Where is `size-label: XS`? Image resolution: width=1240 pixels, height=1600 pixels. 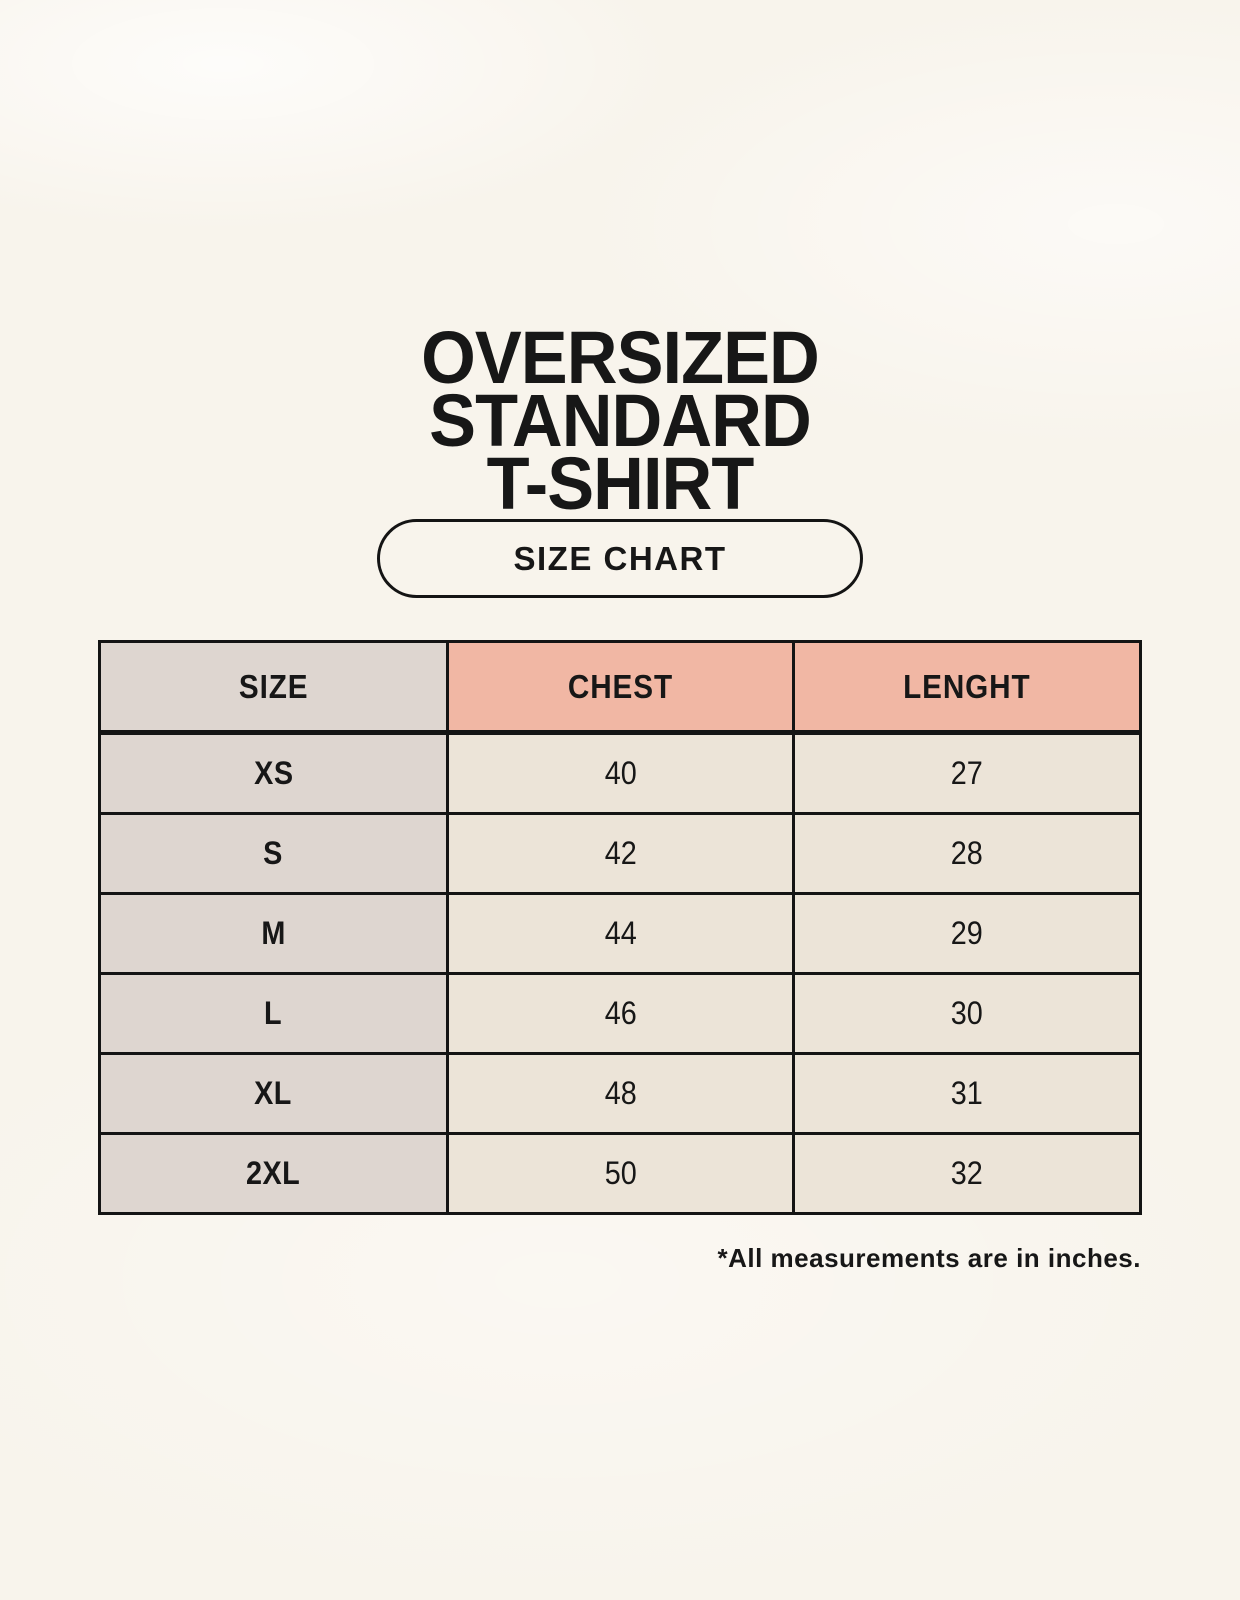
size-label: XS is located at coordinates (273, 773).